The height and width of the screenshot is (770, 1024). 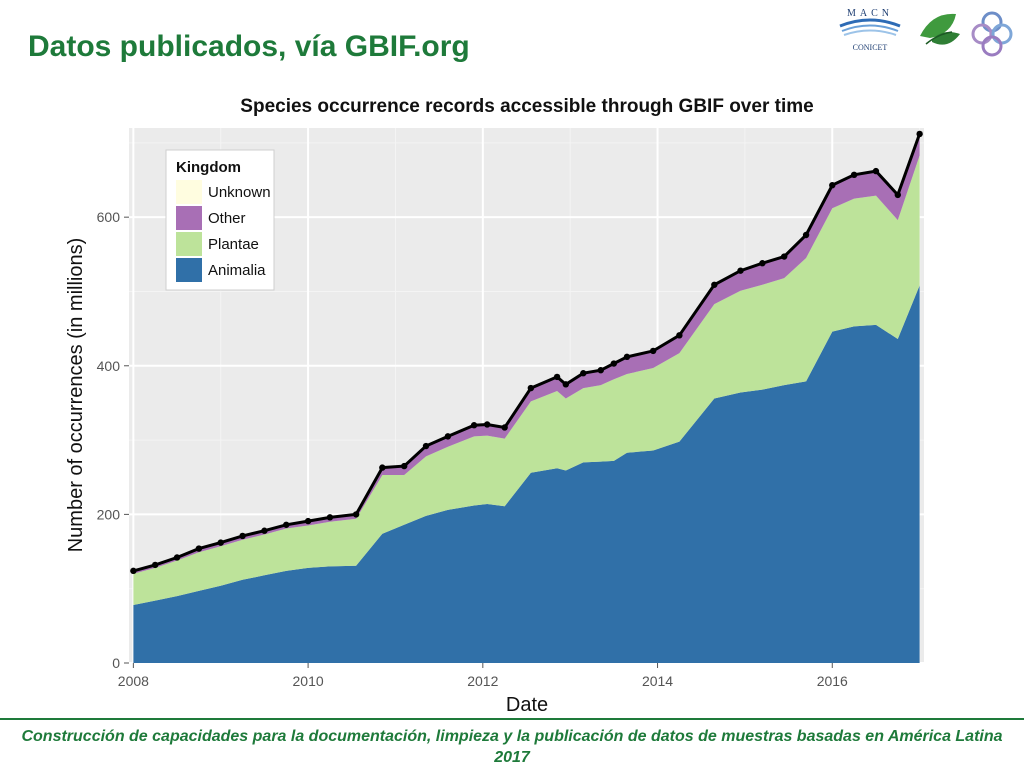 What do you see at coordinates (992, 34) in the screenshot?
I see `rings-logo-icon` at bounding box center [992, 34].